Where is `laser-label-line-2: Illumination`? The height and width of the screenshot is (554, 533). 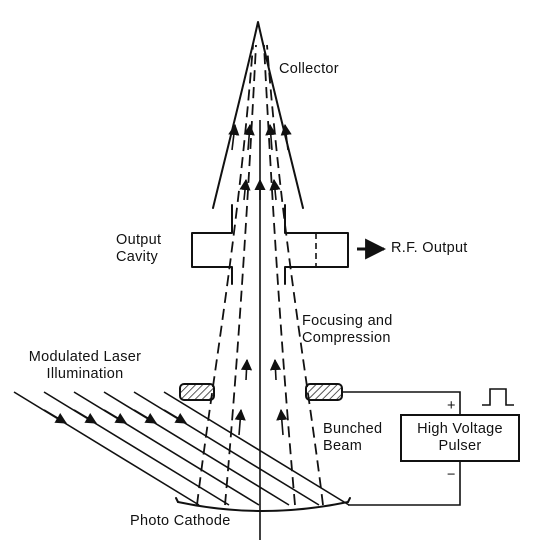 laser-label-line-2: Illumination is located at coordinates (85, 374).